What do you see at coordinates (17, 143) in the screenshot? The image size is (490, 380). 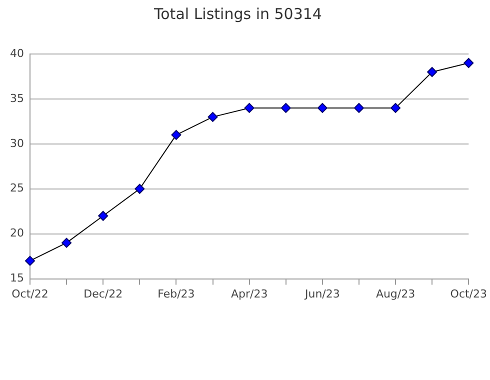 I see `y-tick-label: 30` at bounding box center [17, 143].